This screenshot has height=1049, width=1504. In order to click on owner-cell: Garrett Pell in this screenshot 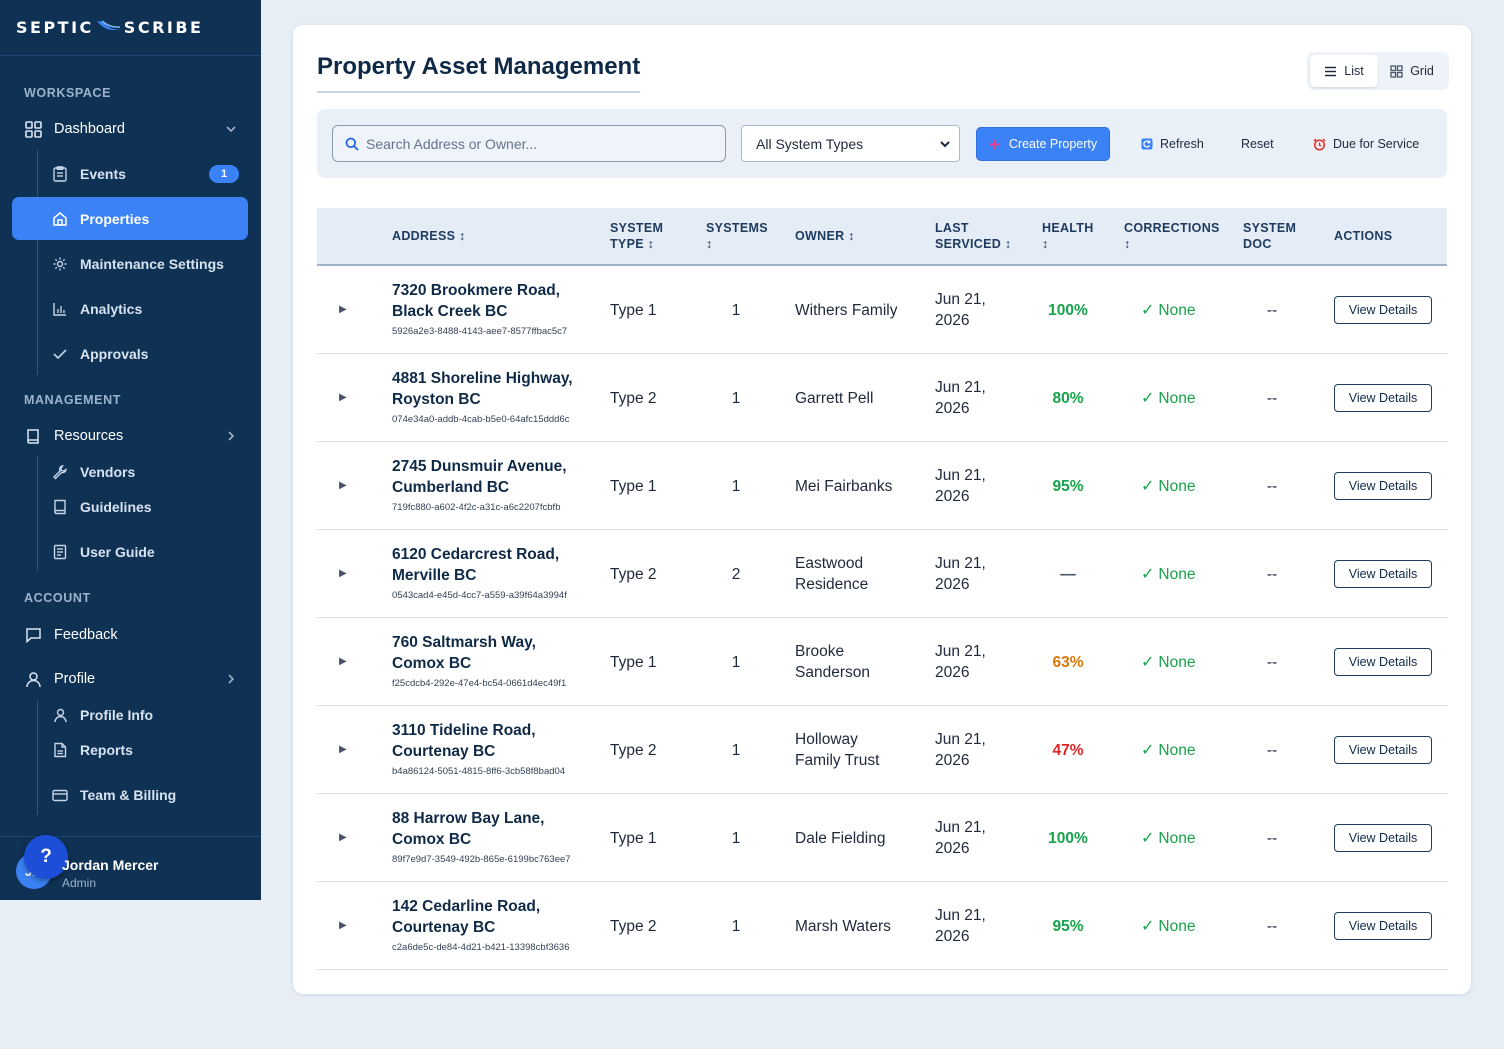, I will do `click(860, 398)`.